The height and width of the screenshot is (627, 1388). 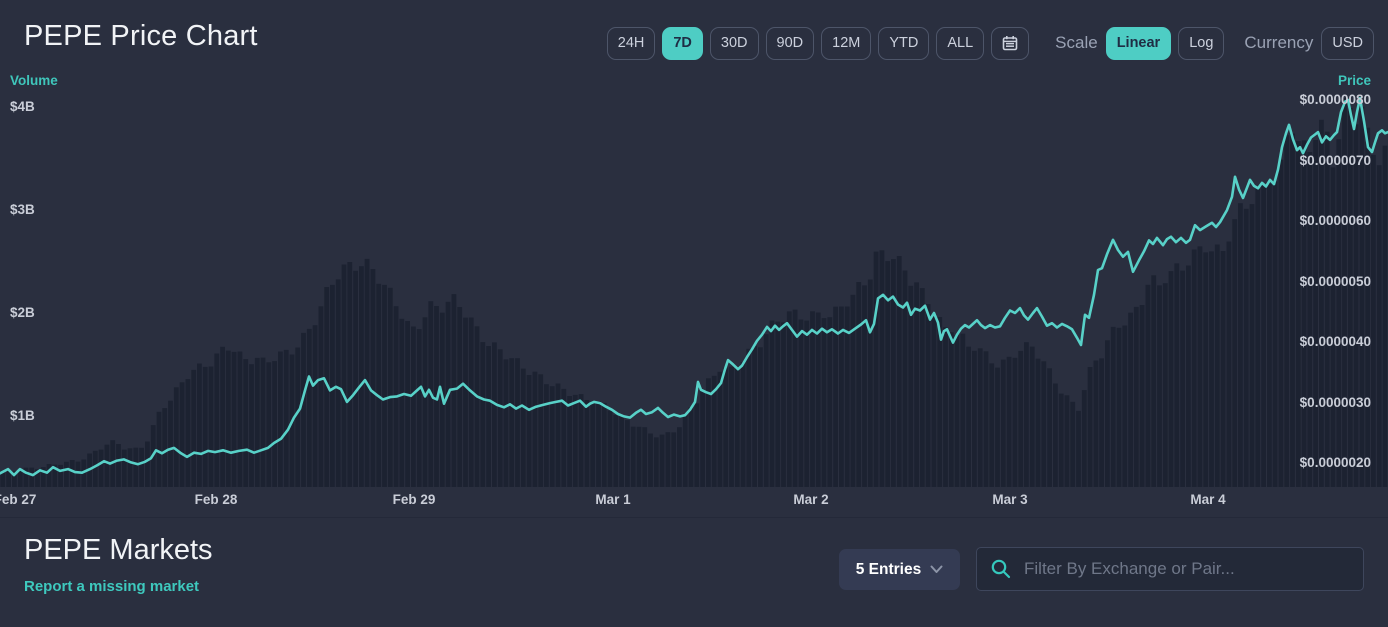 What do you see at coordinates (888, 569) in the screenshot?
I see `entries-value: 5 Entries` at bounding box center [888, 569].